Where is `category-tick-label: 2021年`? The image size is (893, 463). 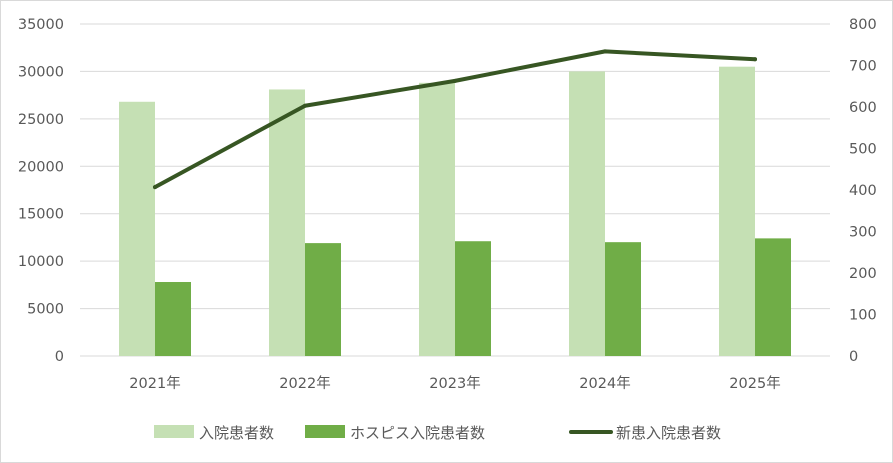
category-tick-label: 2021年 is located at coordinates (154, 383).